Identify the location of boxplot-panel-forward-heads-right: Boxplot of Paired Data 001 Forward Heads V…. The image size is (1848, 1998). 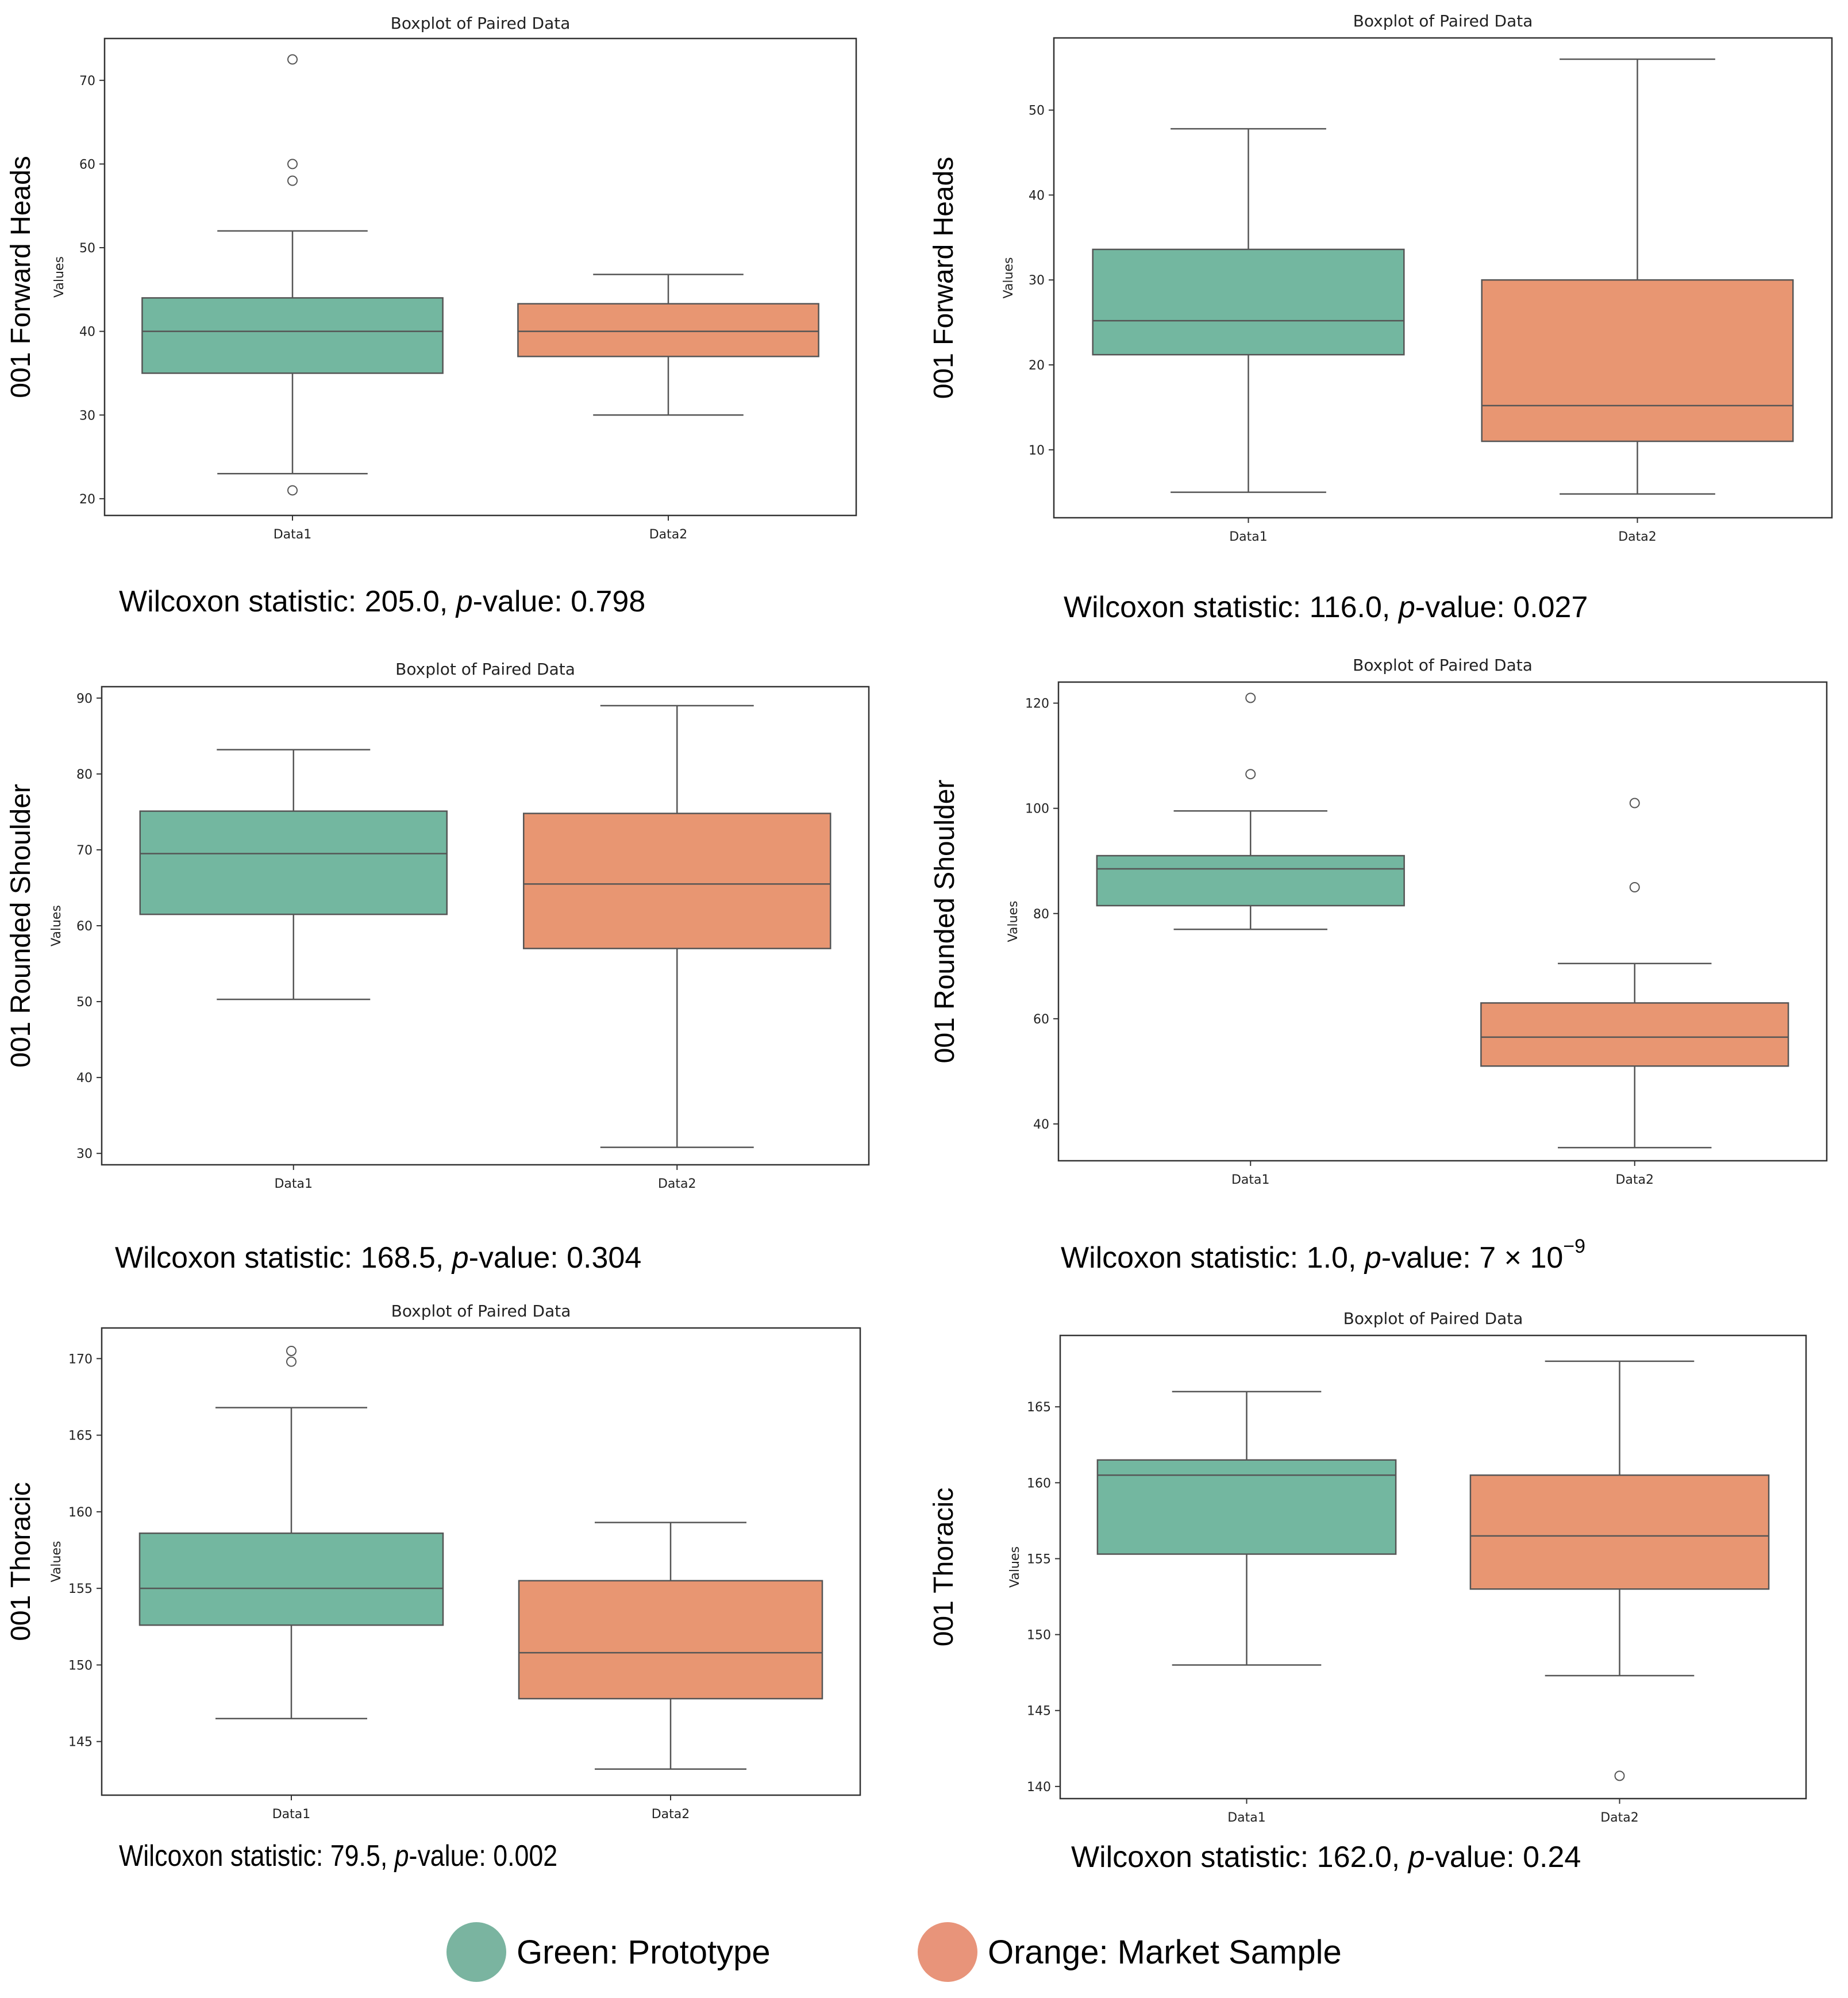
(1381, 277).